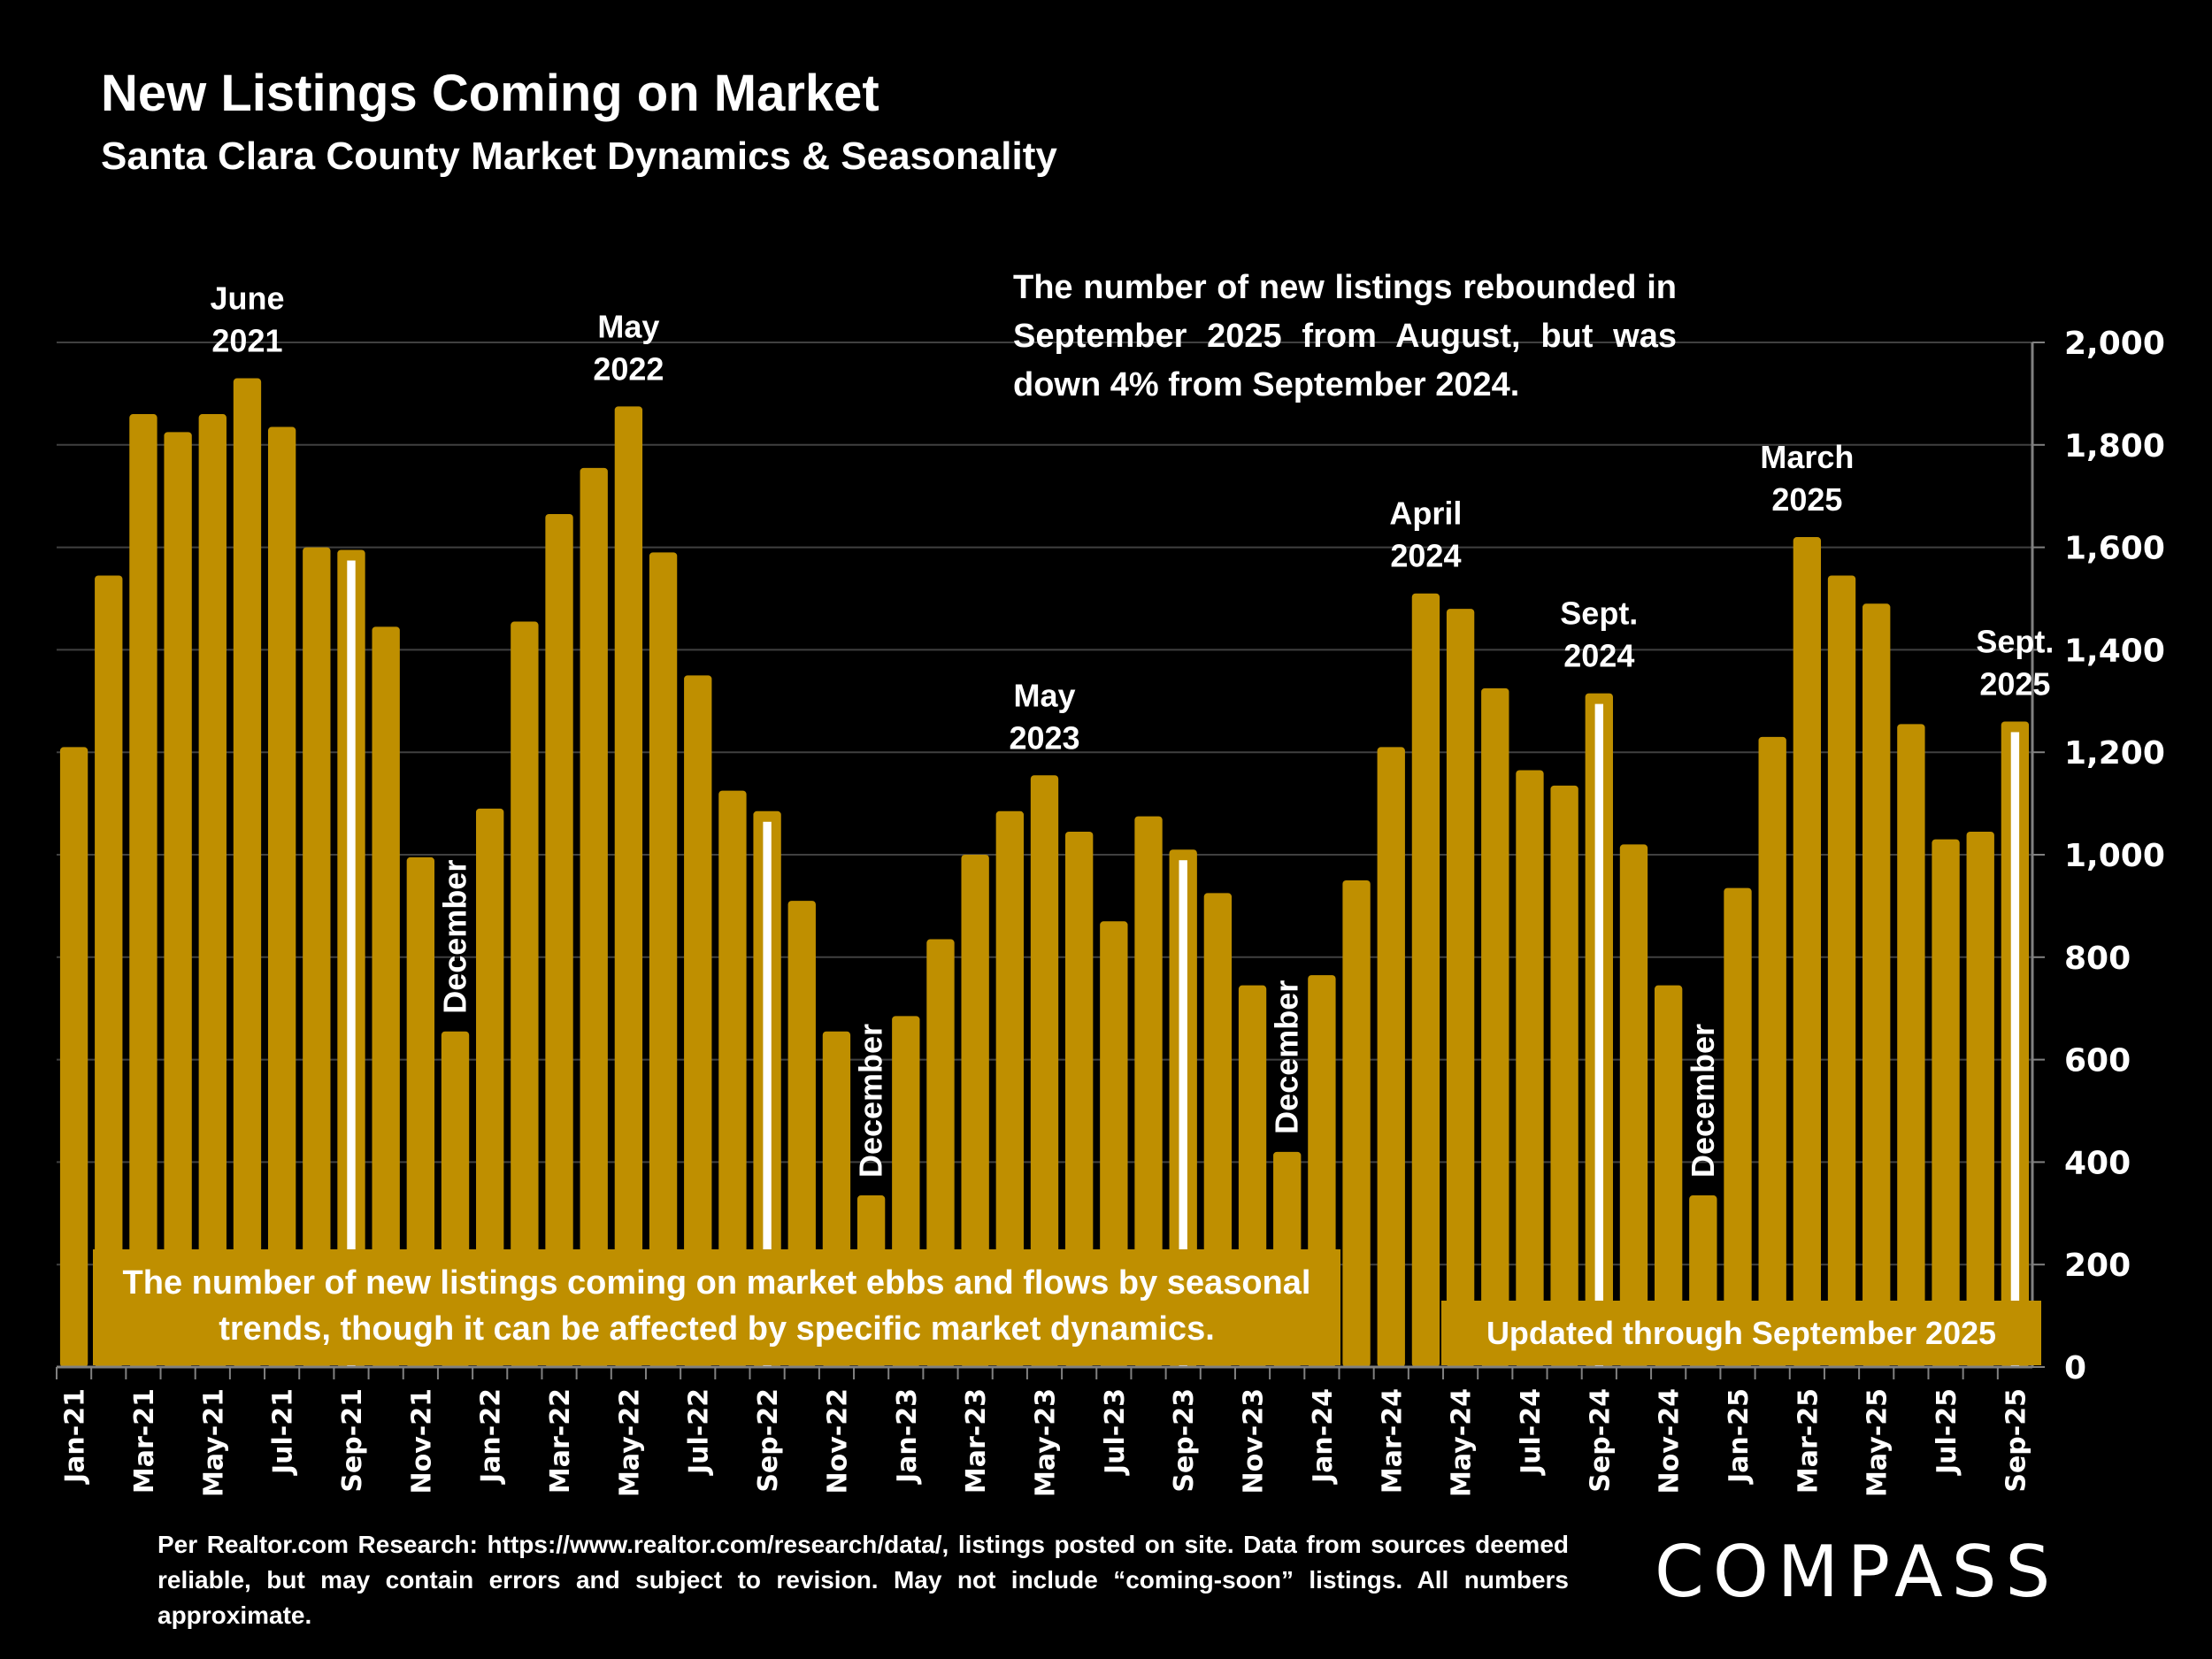  What do you see at coordinates (1463, 1443) in the screenshot?
I see `x-tick-label: May-24` at bounding box center [1463, 1443].